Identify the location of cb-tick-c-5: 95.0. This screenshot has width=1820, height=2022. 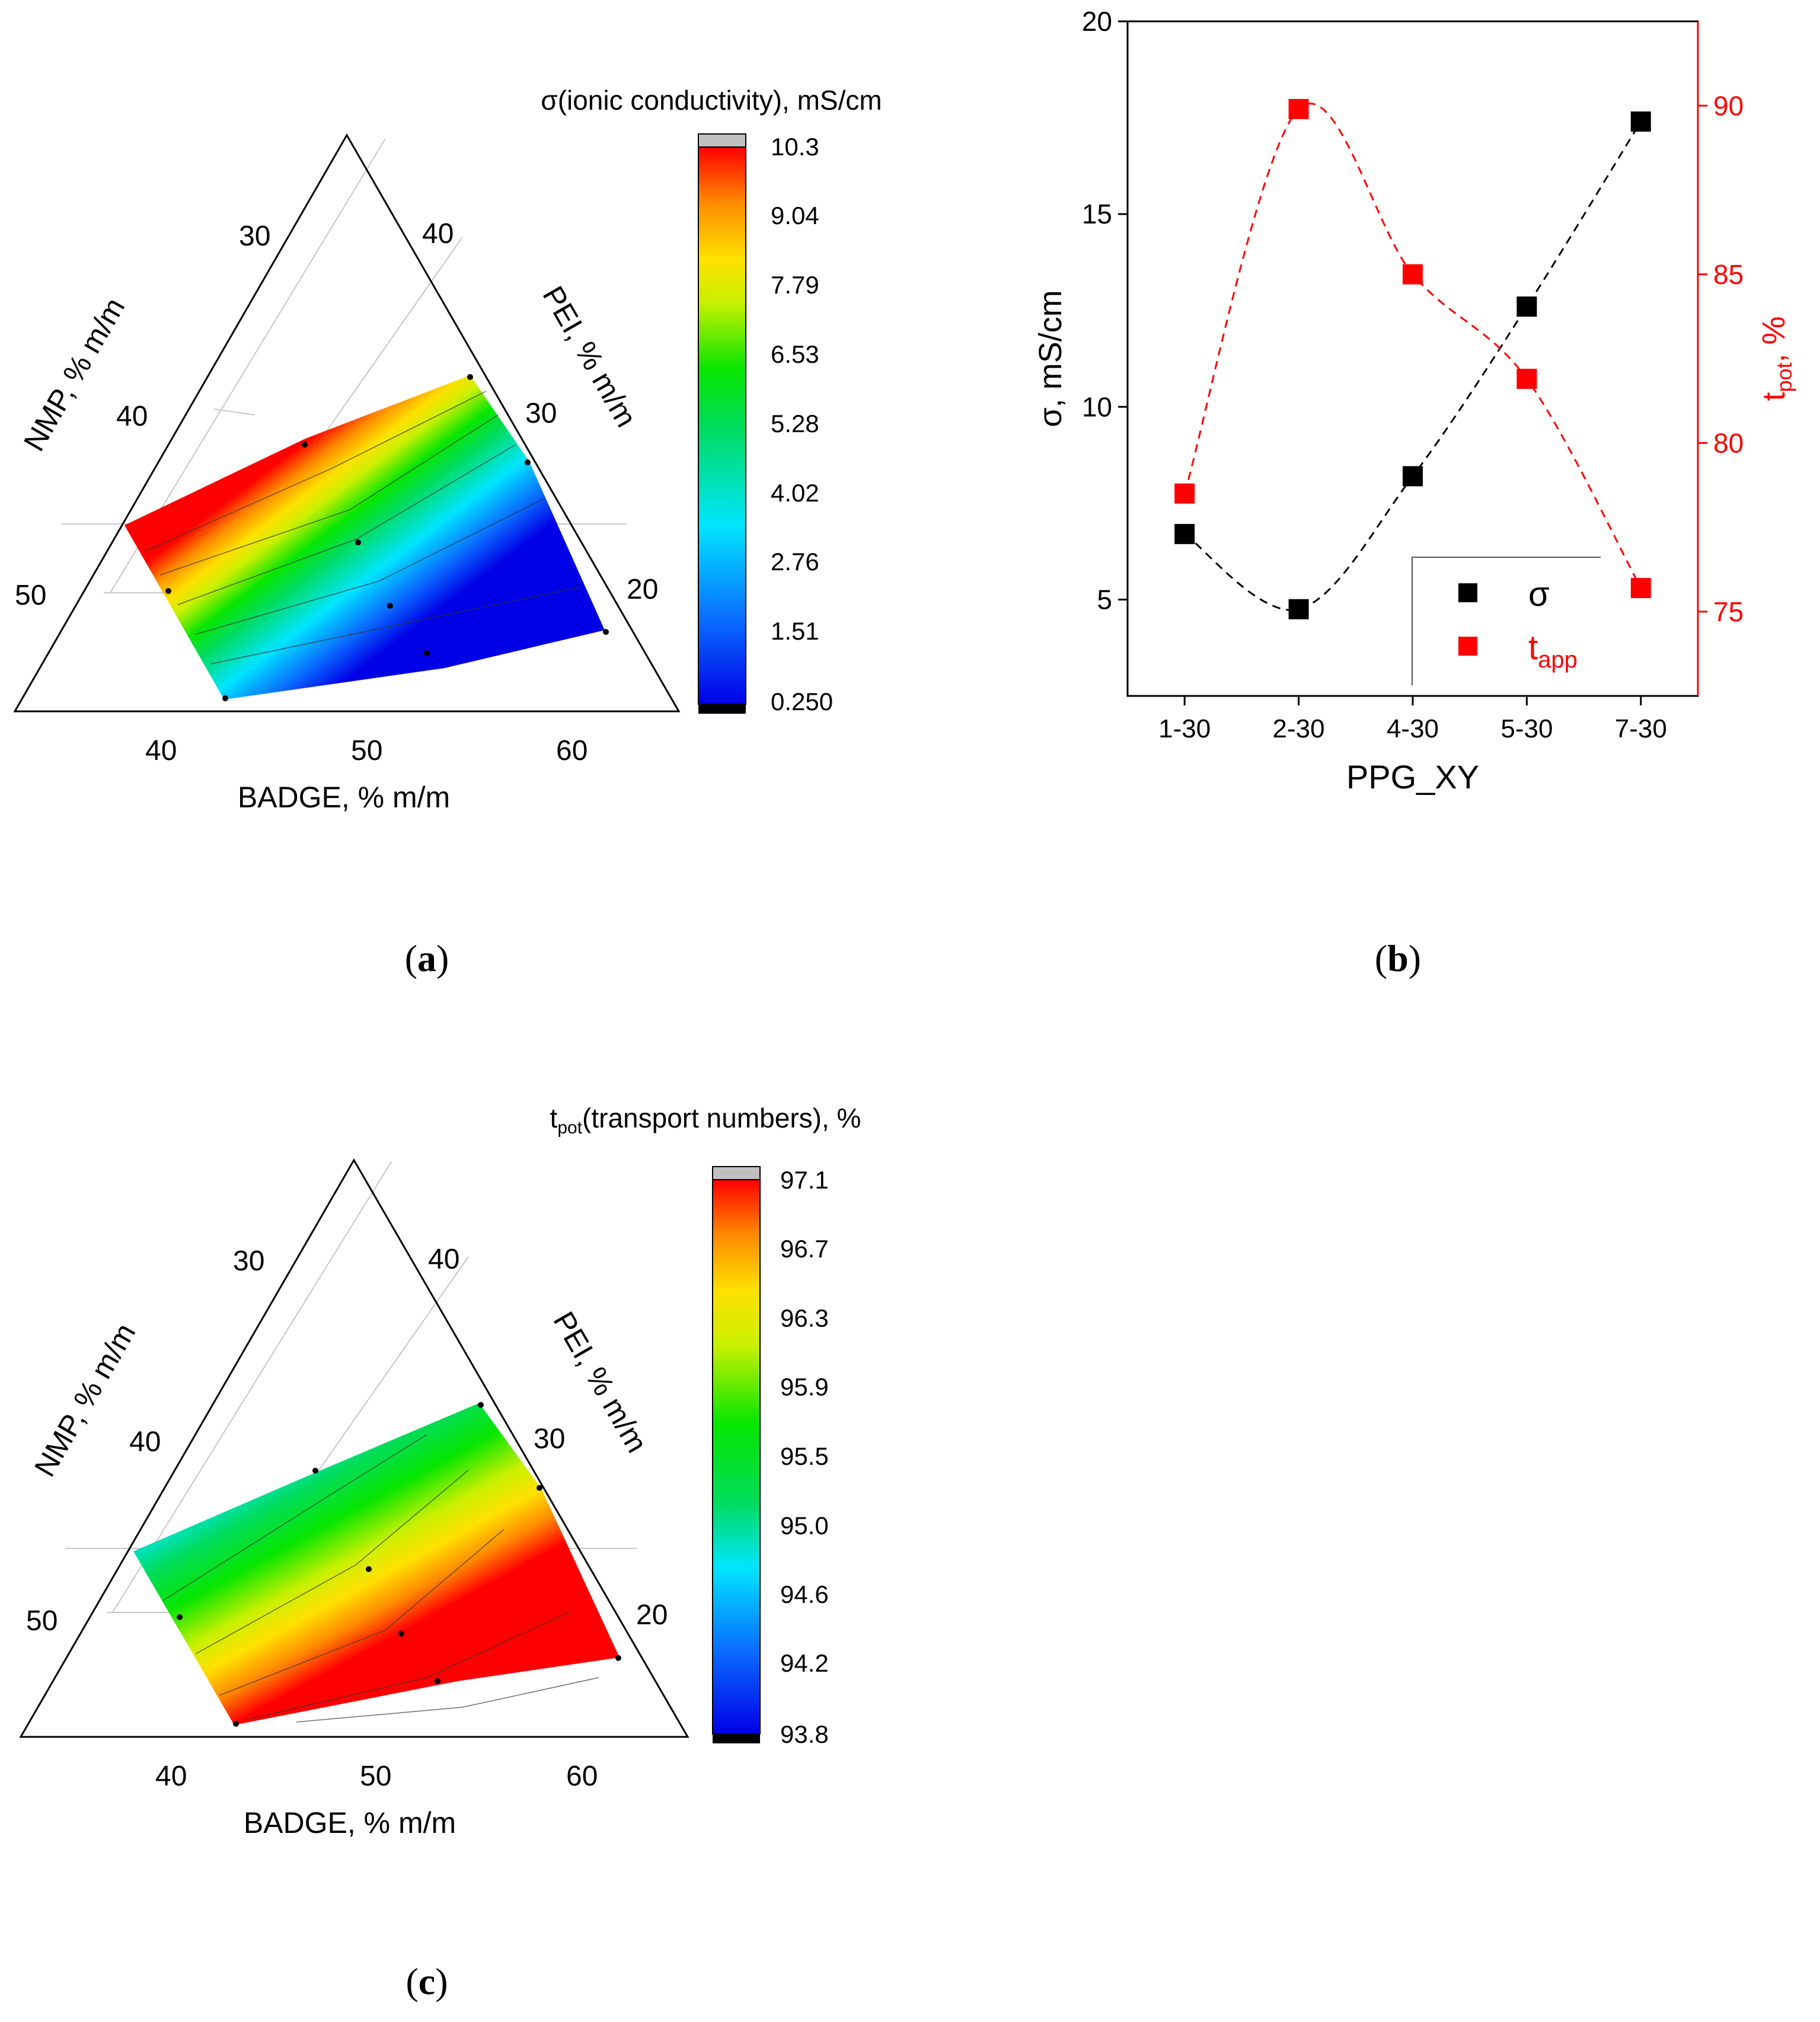
(805, 1525).